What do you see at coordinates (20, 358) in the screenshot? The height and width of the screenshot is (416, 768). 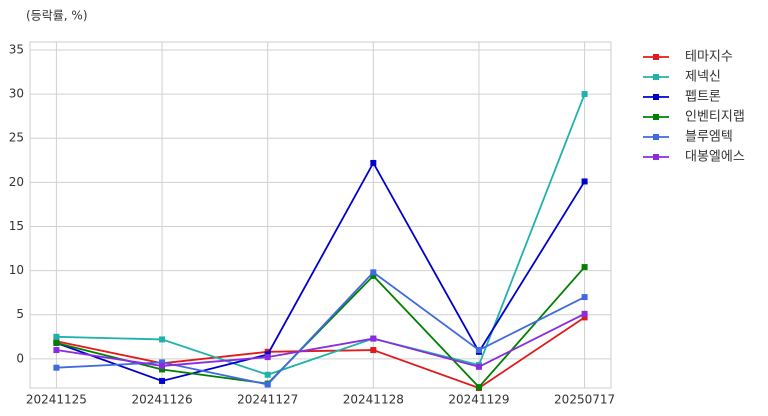 I see `y-tick-label: 0` at bounding box center [20, 358].